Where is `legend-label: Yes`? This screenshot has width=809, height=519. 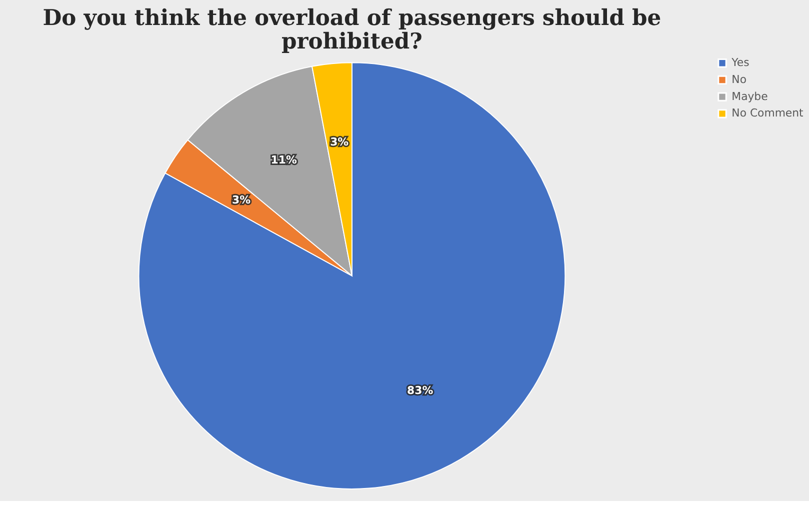
legend-label: Yes is located at coordinates (740, 63).